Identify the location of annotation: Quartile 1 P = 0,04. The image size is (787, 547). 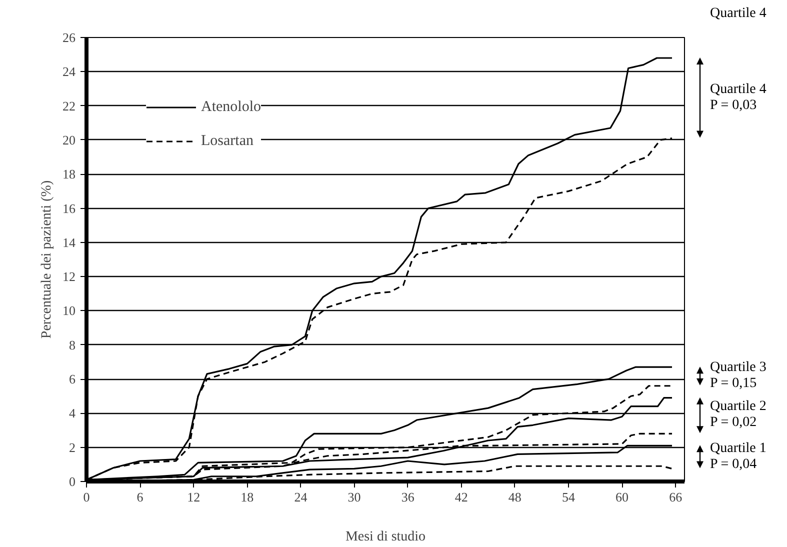
(738, 456).